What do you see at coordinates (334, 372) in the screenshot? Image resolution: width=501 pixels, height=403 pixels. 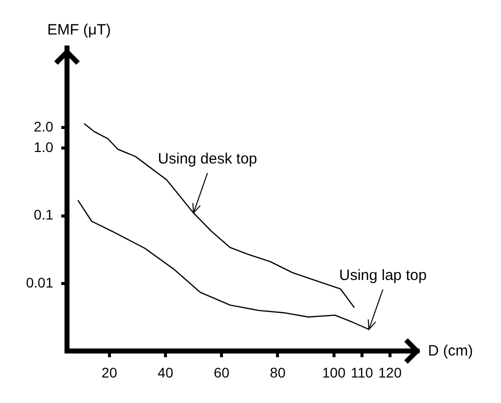 I see `x-tick-label: 100` at bounding box center [334, 372].